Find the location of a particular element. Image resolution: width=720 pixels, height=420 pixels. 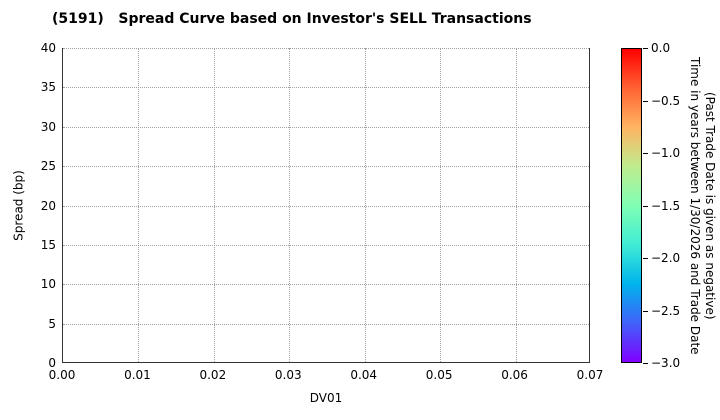

x-tick-label: 0.07 is located at coordinates (590, 375).